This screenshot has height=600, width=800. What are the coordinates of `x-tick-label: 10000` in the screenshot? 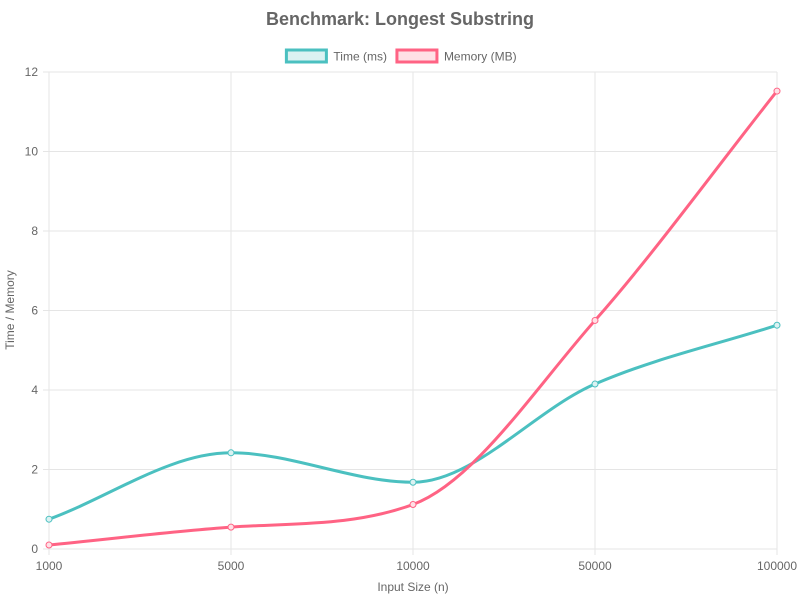 It's located at (413, 566).